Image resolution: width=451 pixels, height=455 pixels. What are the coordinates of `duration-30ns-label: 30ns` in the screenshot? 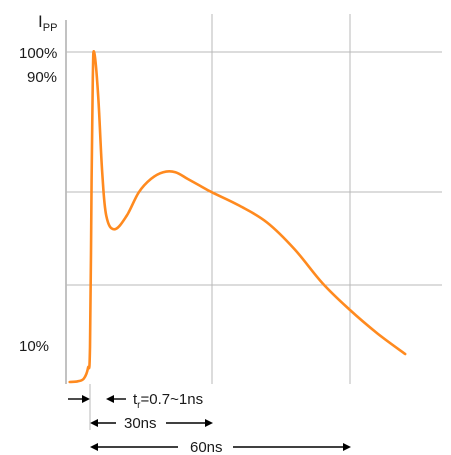 It's located at (140, 423).